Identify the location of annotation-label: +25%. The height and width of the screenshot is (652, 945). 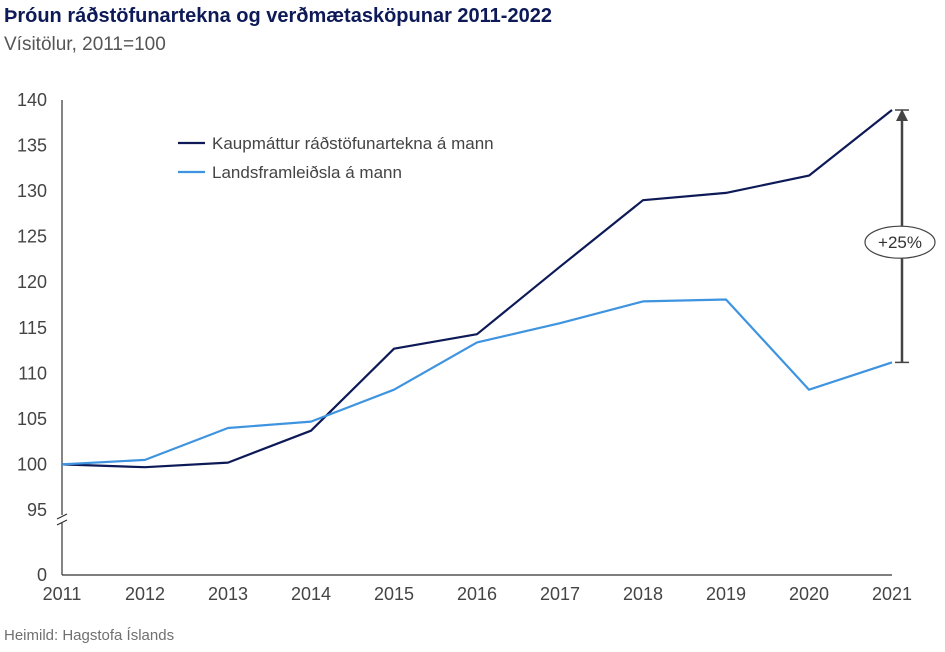
(900, 242).